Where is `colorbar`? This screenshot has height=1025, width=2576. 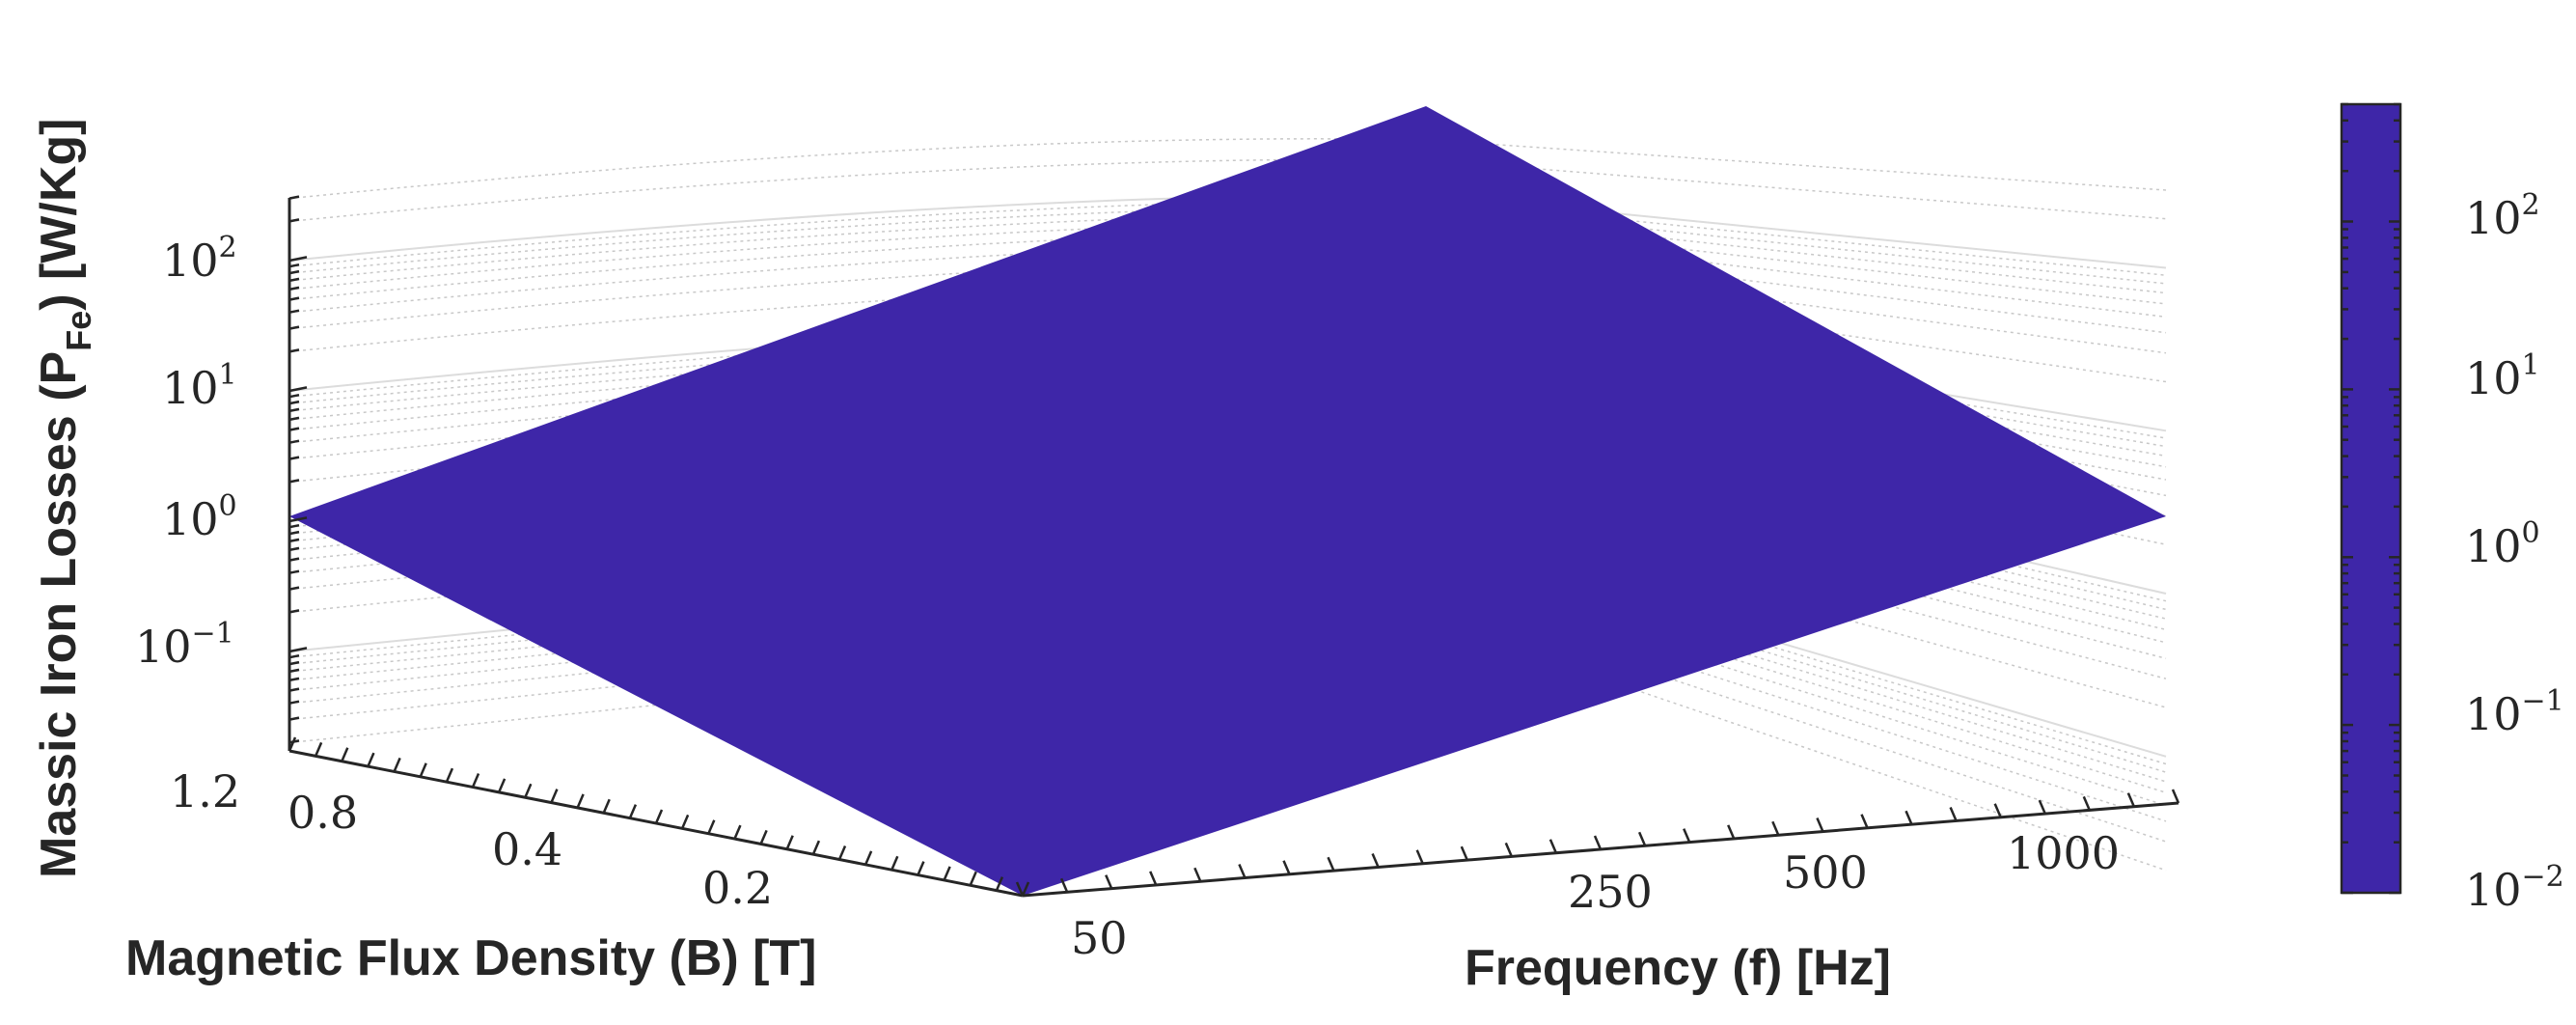
colorbar is located at coordinates (2371, 498).